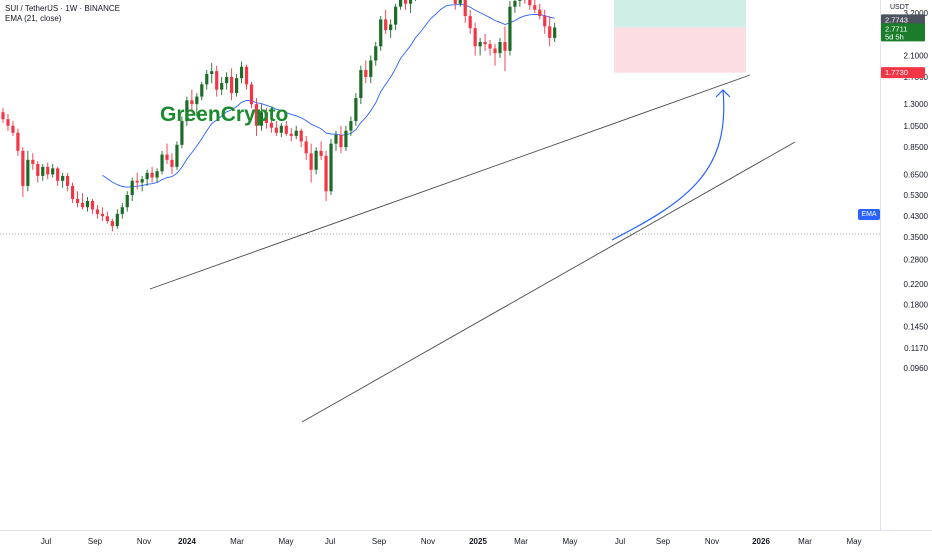 This screenshot has height=555, width=932. Describe the element at coordinates (33, 18) in the screenshot. I see `indicator-legend: EMA (21, close)` at that location.